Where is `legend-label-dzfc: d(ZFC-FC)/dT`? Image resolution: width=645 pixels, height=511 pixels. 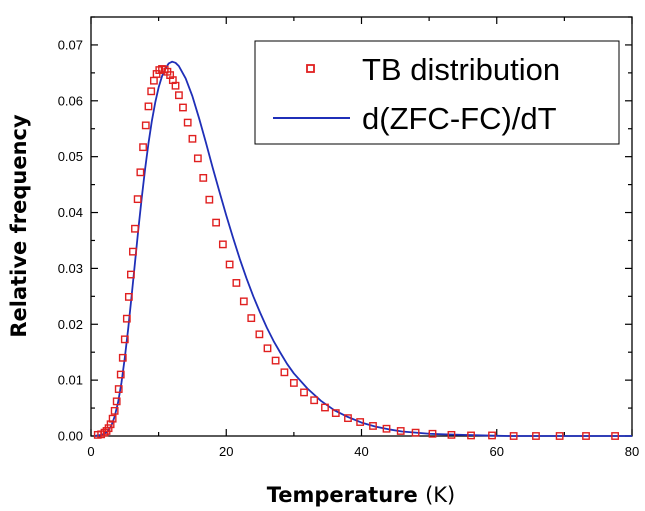
legend-label-dzfc: d(ZFC-FC)/dT is located at coordinates (459, 118).